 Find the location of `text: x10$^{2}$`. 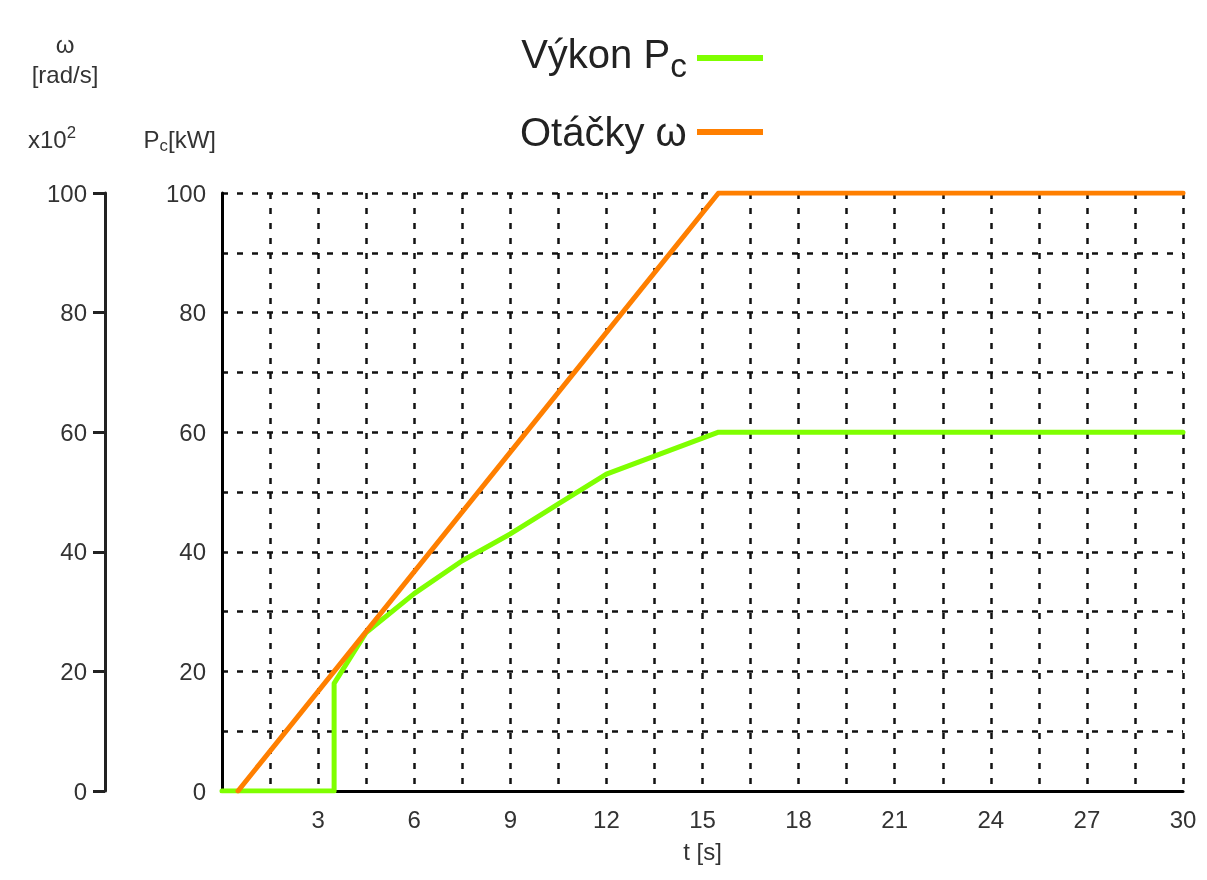

text: x10$^{2}$ is located at coordinates (52, 138).